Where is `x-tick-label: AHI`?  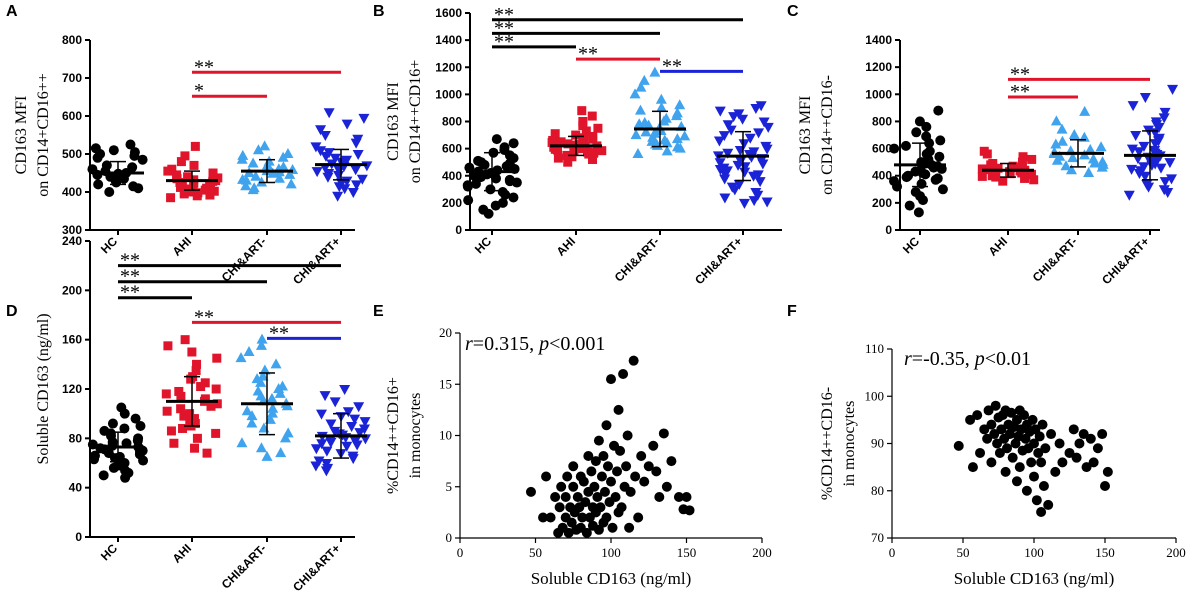
x-tick-label: AHI is located at coordinates (182, 553).